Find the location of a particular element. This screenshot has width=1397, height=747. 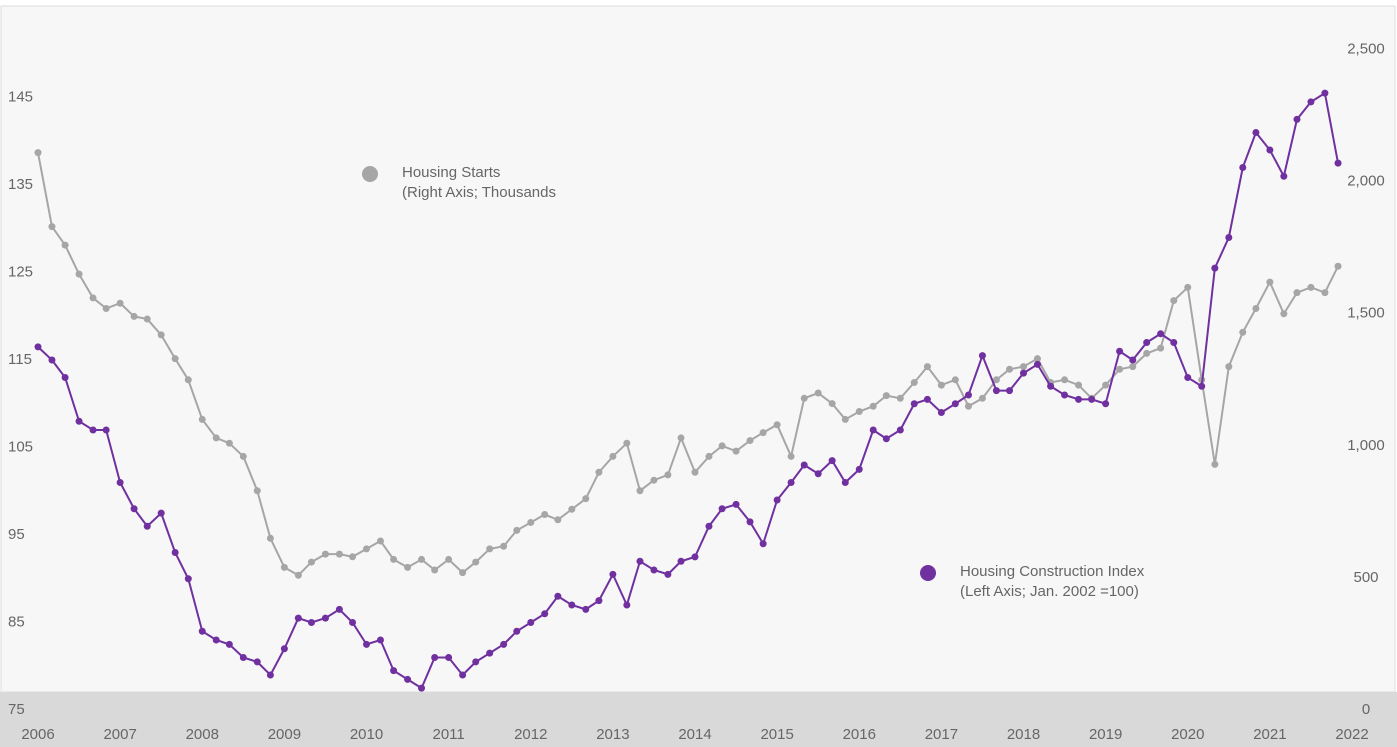

x-tick-label: 2006 is located at coordinates (37, 734).